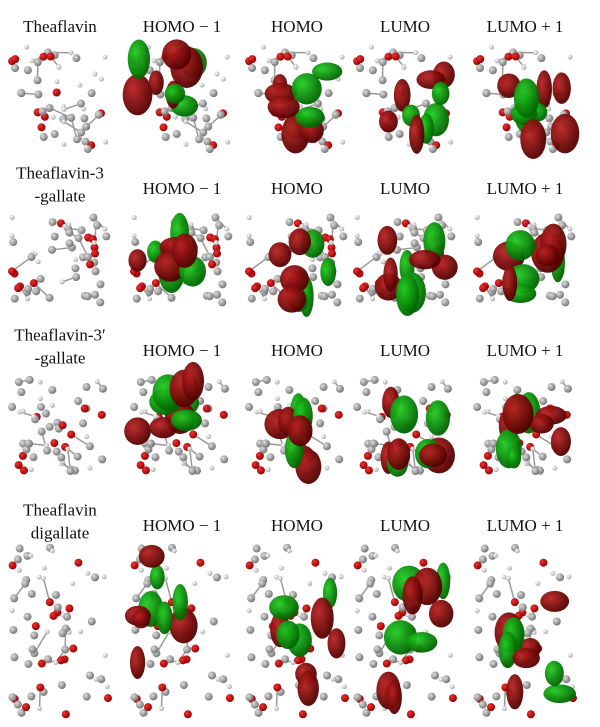 This screenshot has height=727, width=600. Describe the element at coordinates (182, 350) in the screenshot. I see `column-header: HOMO − 1` at that location.